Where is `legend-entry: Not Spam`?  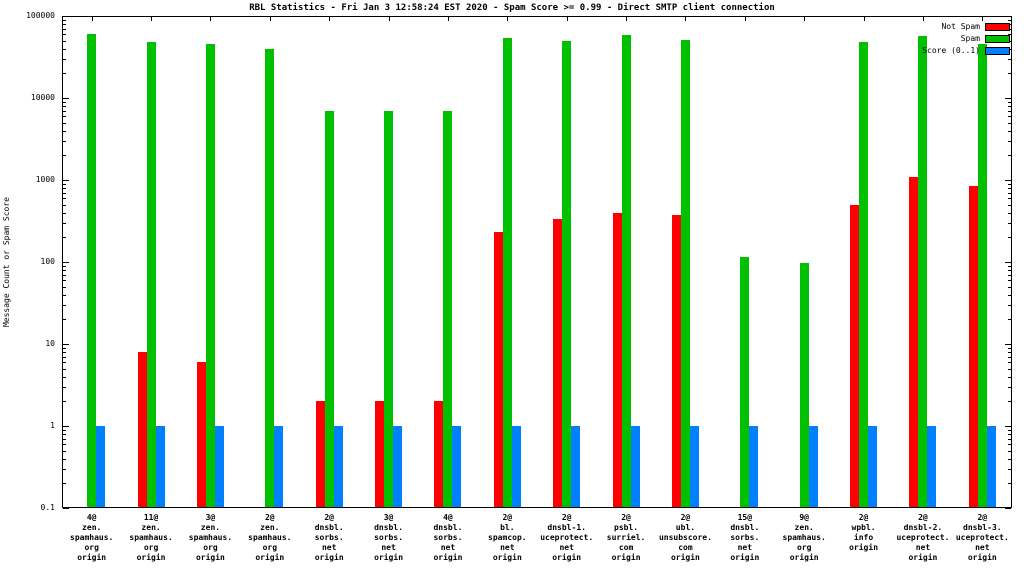
legend-entry: Not Spam is located at coordinates (966, 27).